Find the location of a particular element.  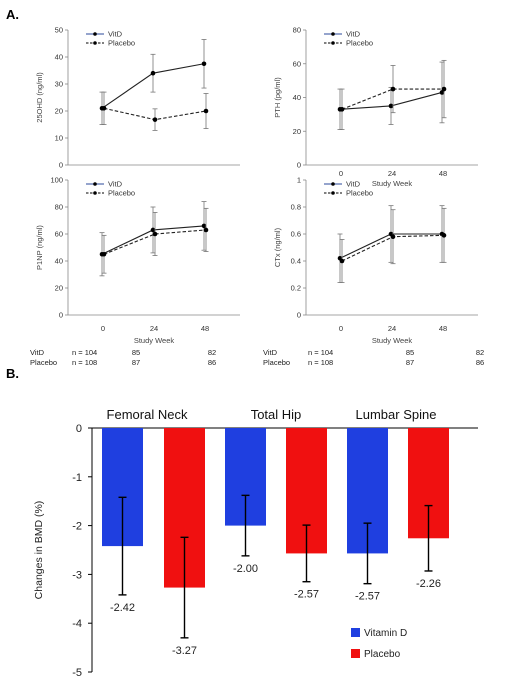

data-label: -3.27 is located at coordinates (184, 651).